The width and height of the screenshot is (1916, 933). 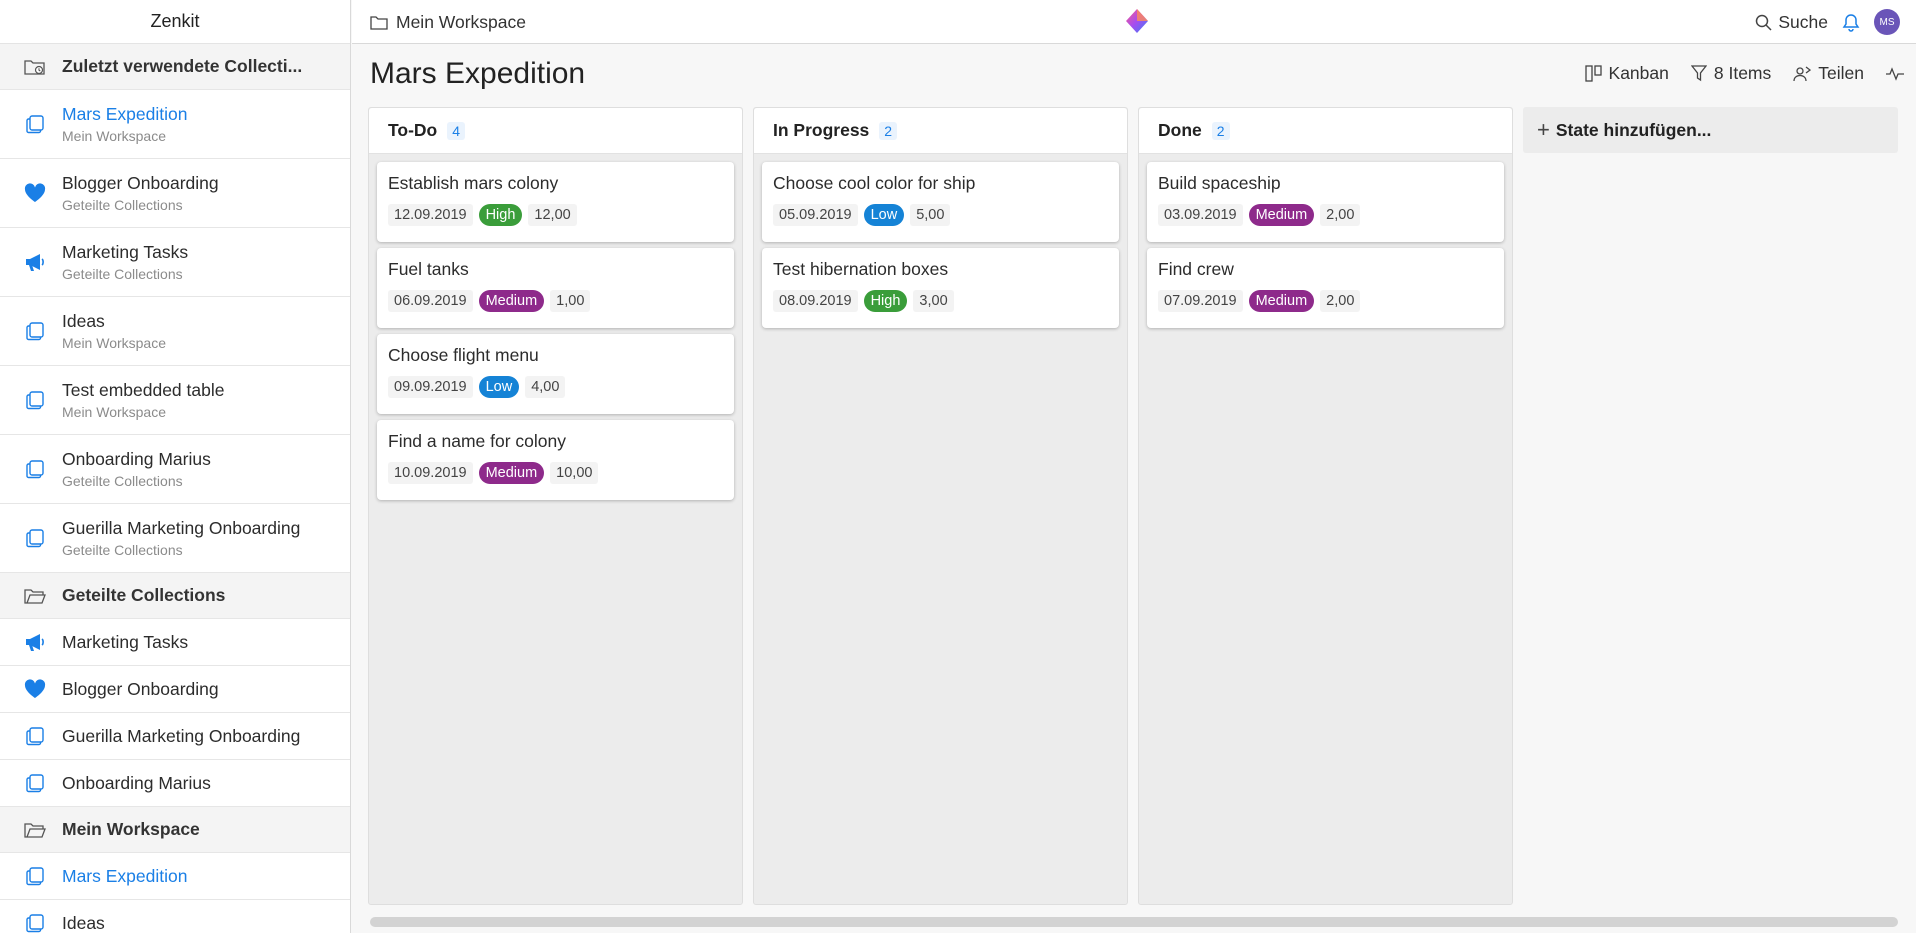 I want to click on kanban-card: Build spaceship 03.09.2019 Medium 2,00, so click(x=1325, y=202).